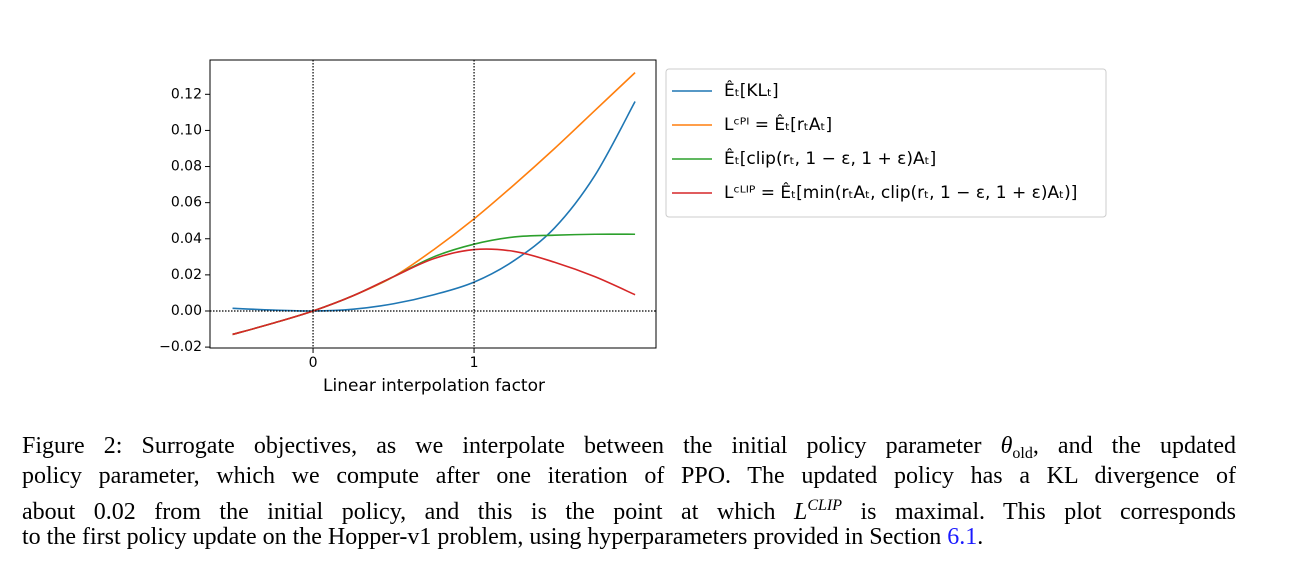  I want to click on legend-label: Êₜ[clip(rₜ, 1 − ε, 1 + ε)Aₜ], so click(830, 158).